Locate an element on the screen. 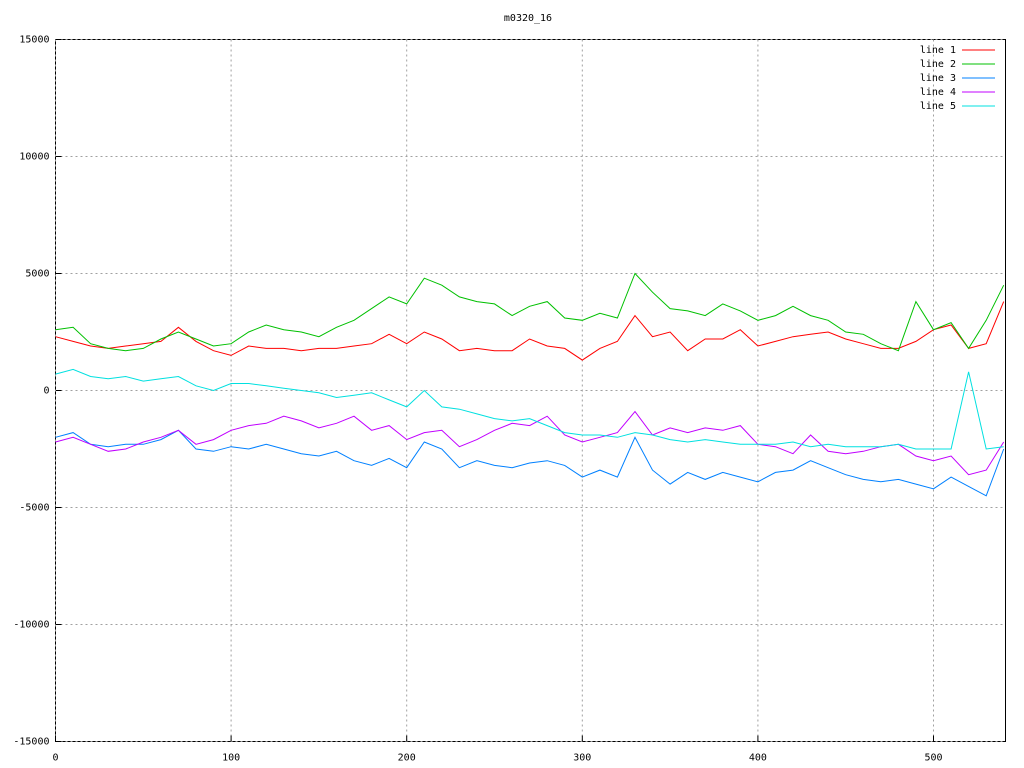 The width and height of the screenshot is (1024, 768). x-tick-label: 100 is located at coordinates (231, 758).